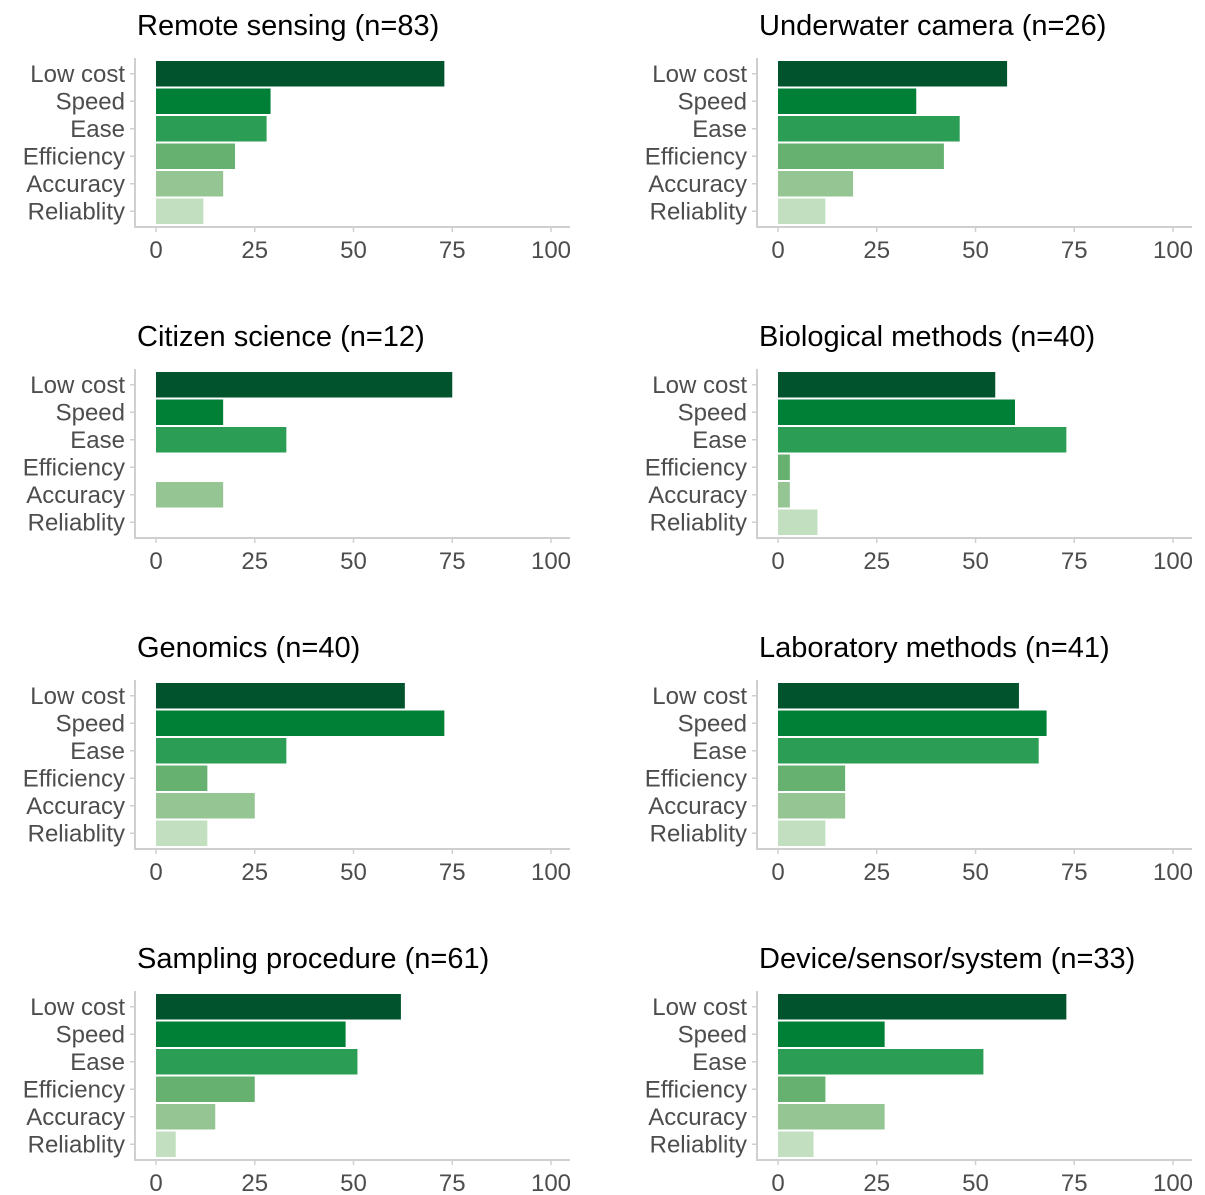  Describe the element at coordinates (288, 26) in the screenshot. I see `panel-title: Remote sensing (n=83)` at that location.